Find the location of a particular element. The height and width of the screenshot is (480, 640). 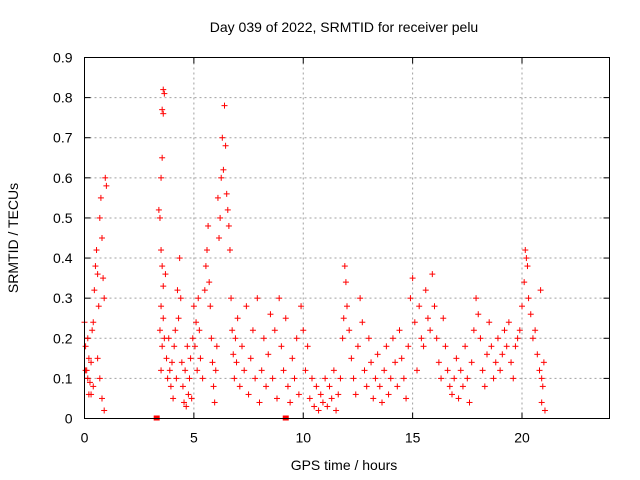

y-tick-label: 0.7 is located at coordinates (63, 138).